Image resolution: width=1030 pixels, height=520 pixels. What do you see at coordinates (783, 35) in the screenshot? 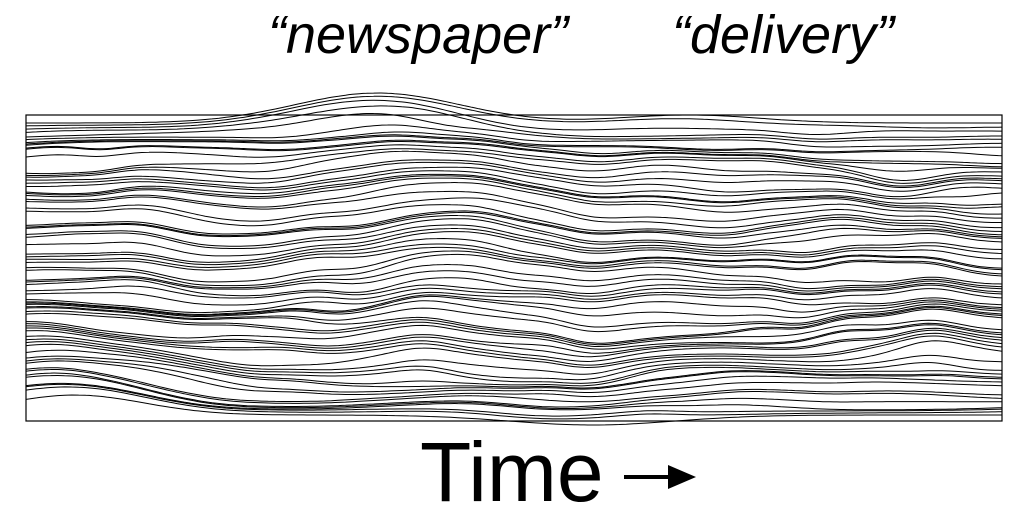
I see `word-label-delivery: “delivery”` at bounding box center [783, 35].